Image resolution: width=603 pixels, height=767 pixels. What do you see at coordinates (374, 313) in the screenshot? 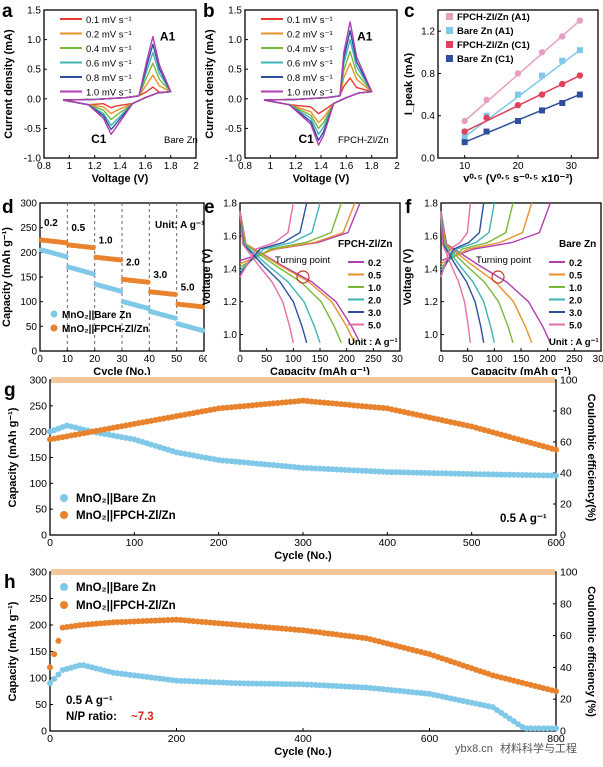
I see `legend-label: 3.0` at bounding box center [374, 313].